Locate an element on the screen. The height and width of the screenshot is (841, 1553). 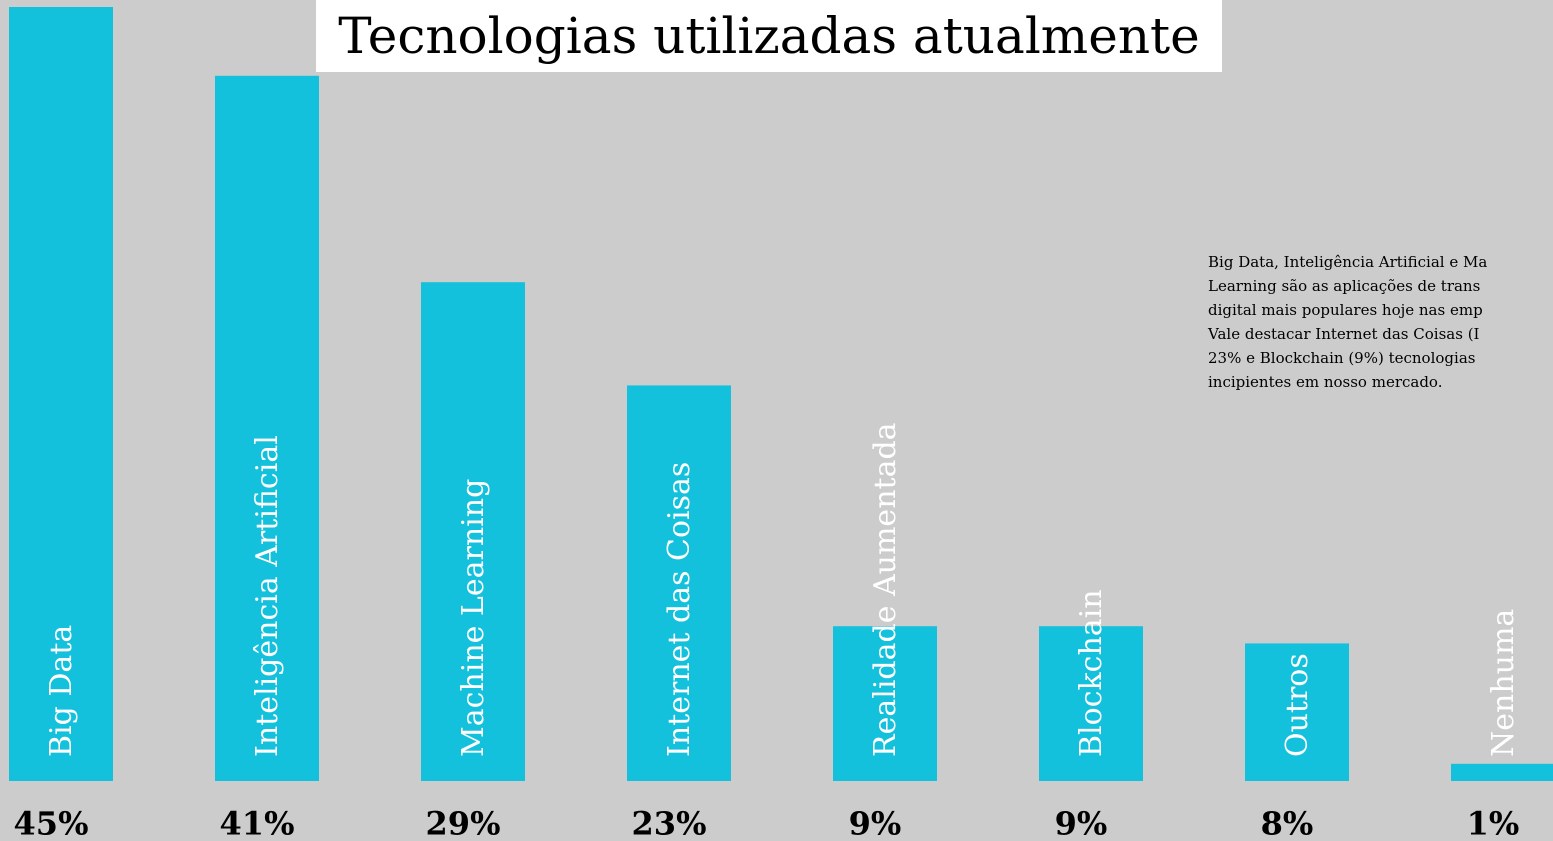
annotation-line: digital mais populares hoje nas emp is located at coordinates (1345, 310).